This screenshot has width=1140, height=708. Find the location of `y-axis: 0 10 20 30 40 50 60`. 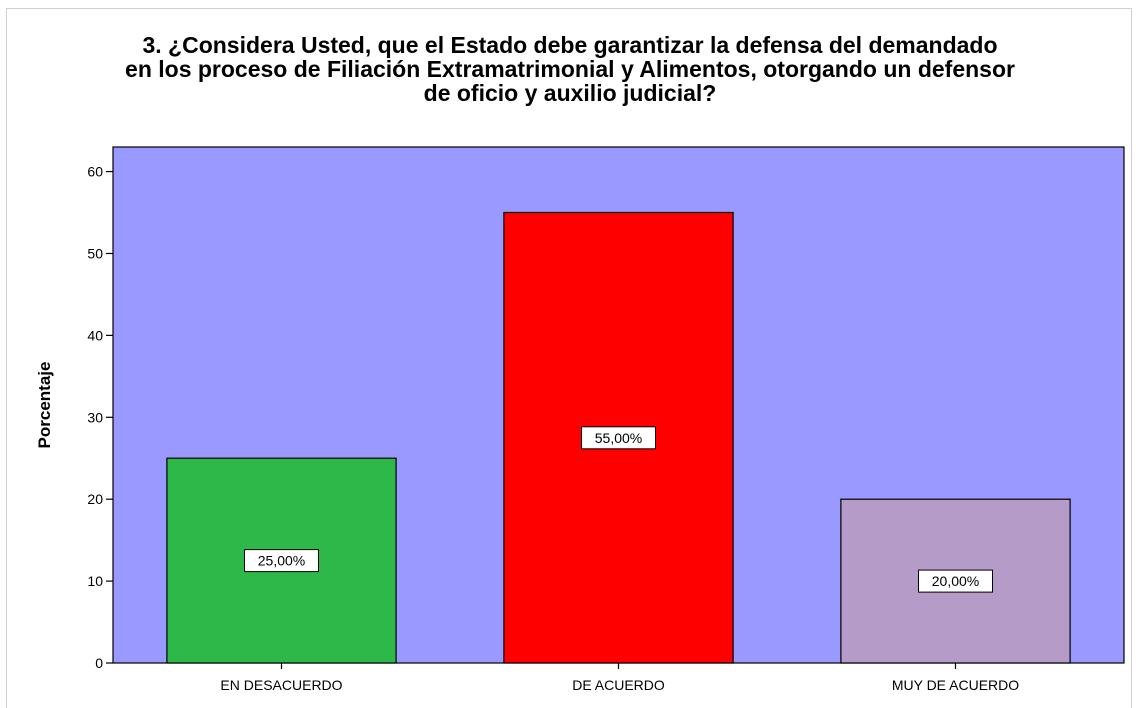

y-axis: 0 10 20 30 40 50 60 is located at coordinates (100, 417).